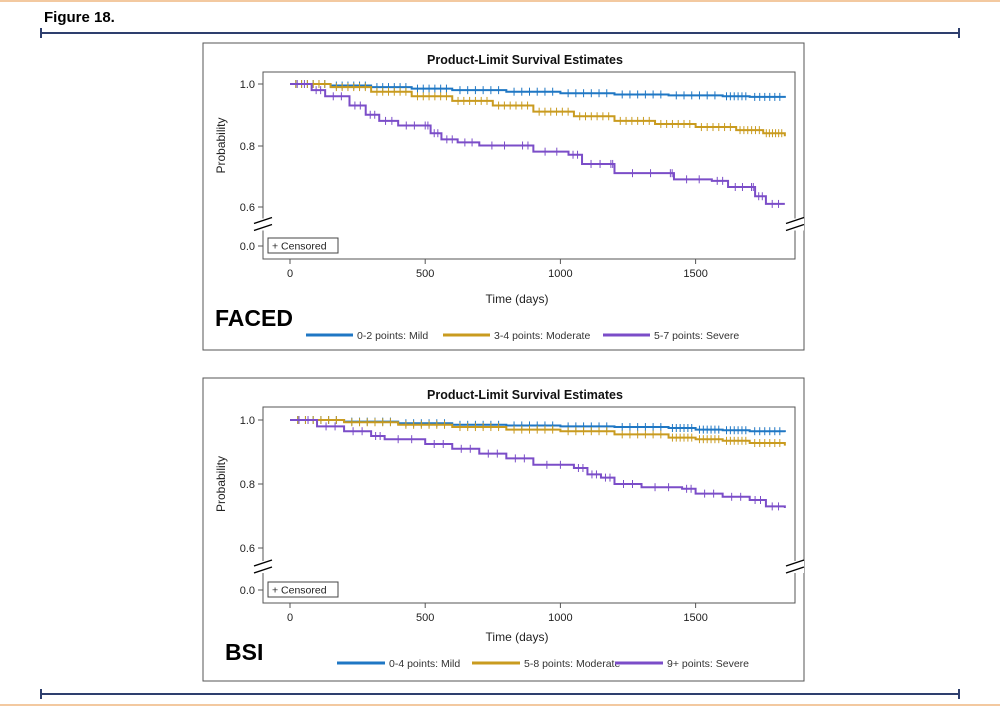 Image resolution: width=1000 pixels, height=706 pixels. Describe the element at coordinates (392, 336) in the screenshot. I see `legend-label-mild: 0-2 points: Mild` at that location.